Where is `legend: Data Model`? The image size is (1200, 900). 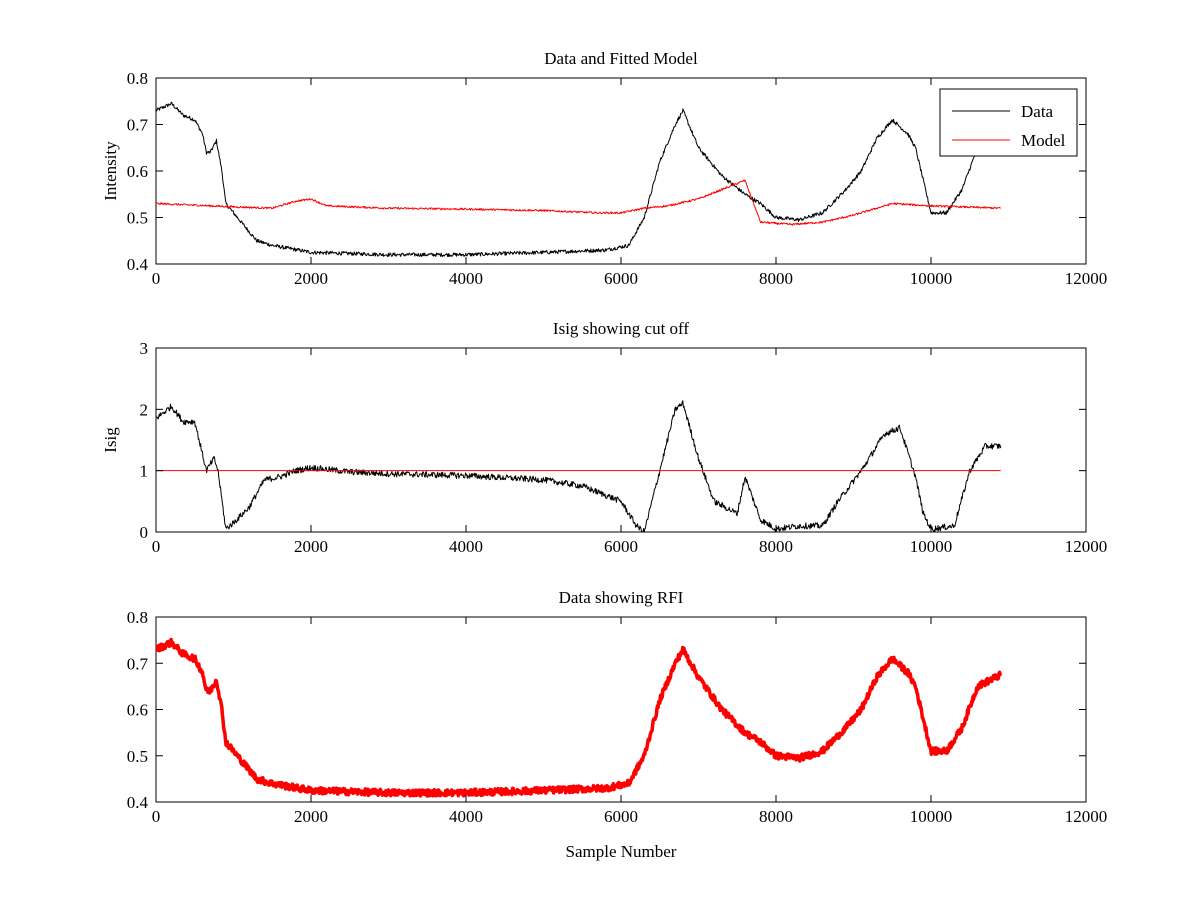
legend: Data Model is located at coordinates (1008, 122).